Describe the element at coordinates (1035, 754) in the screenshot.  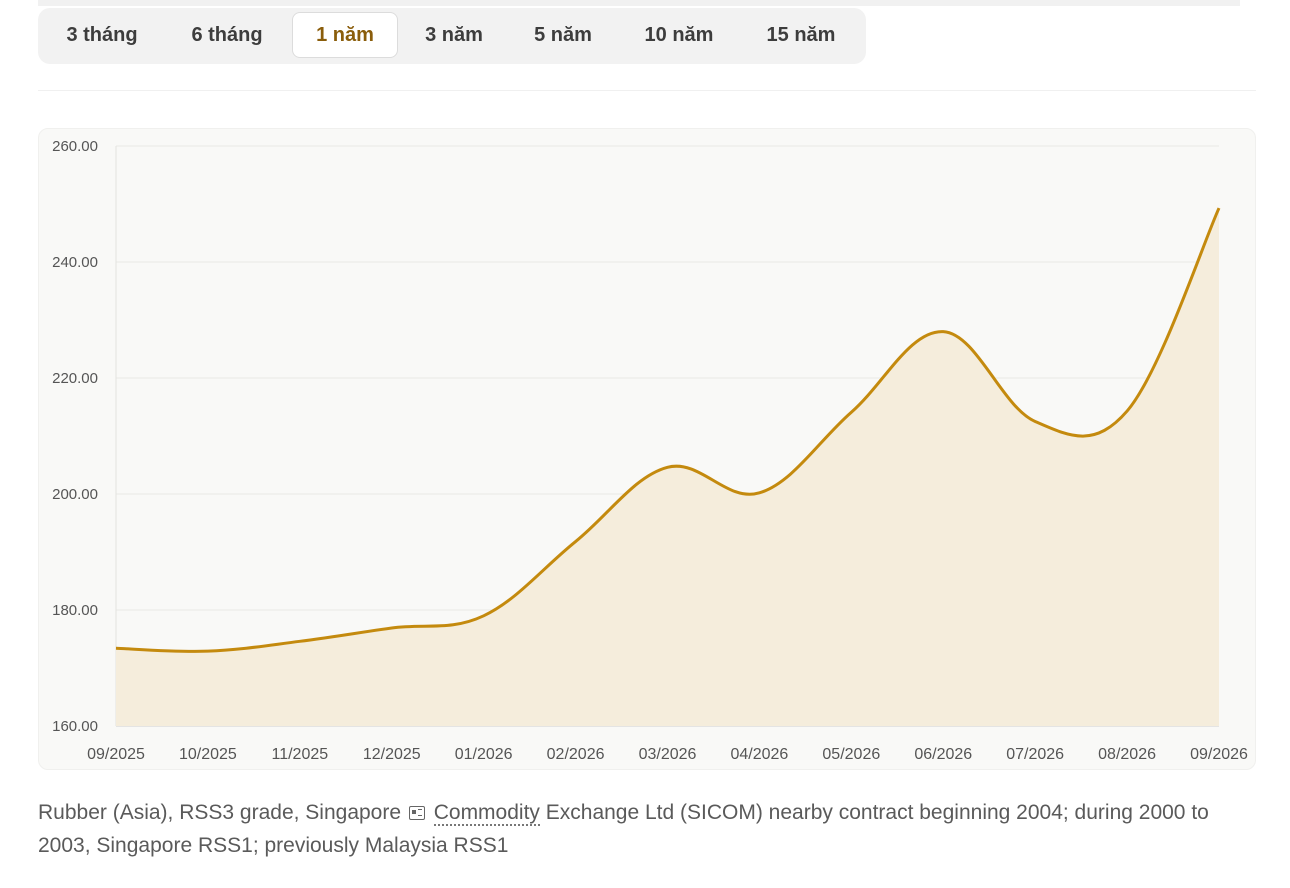
I see `x-tick-label: 07/2026` at that location.